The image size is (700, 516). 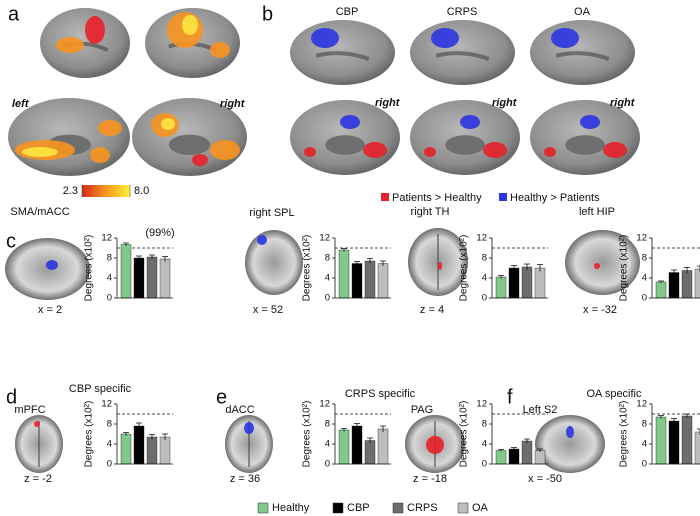 I want to click on label: b, so click(x=267, y=14).